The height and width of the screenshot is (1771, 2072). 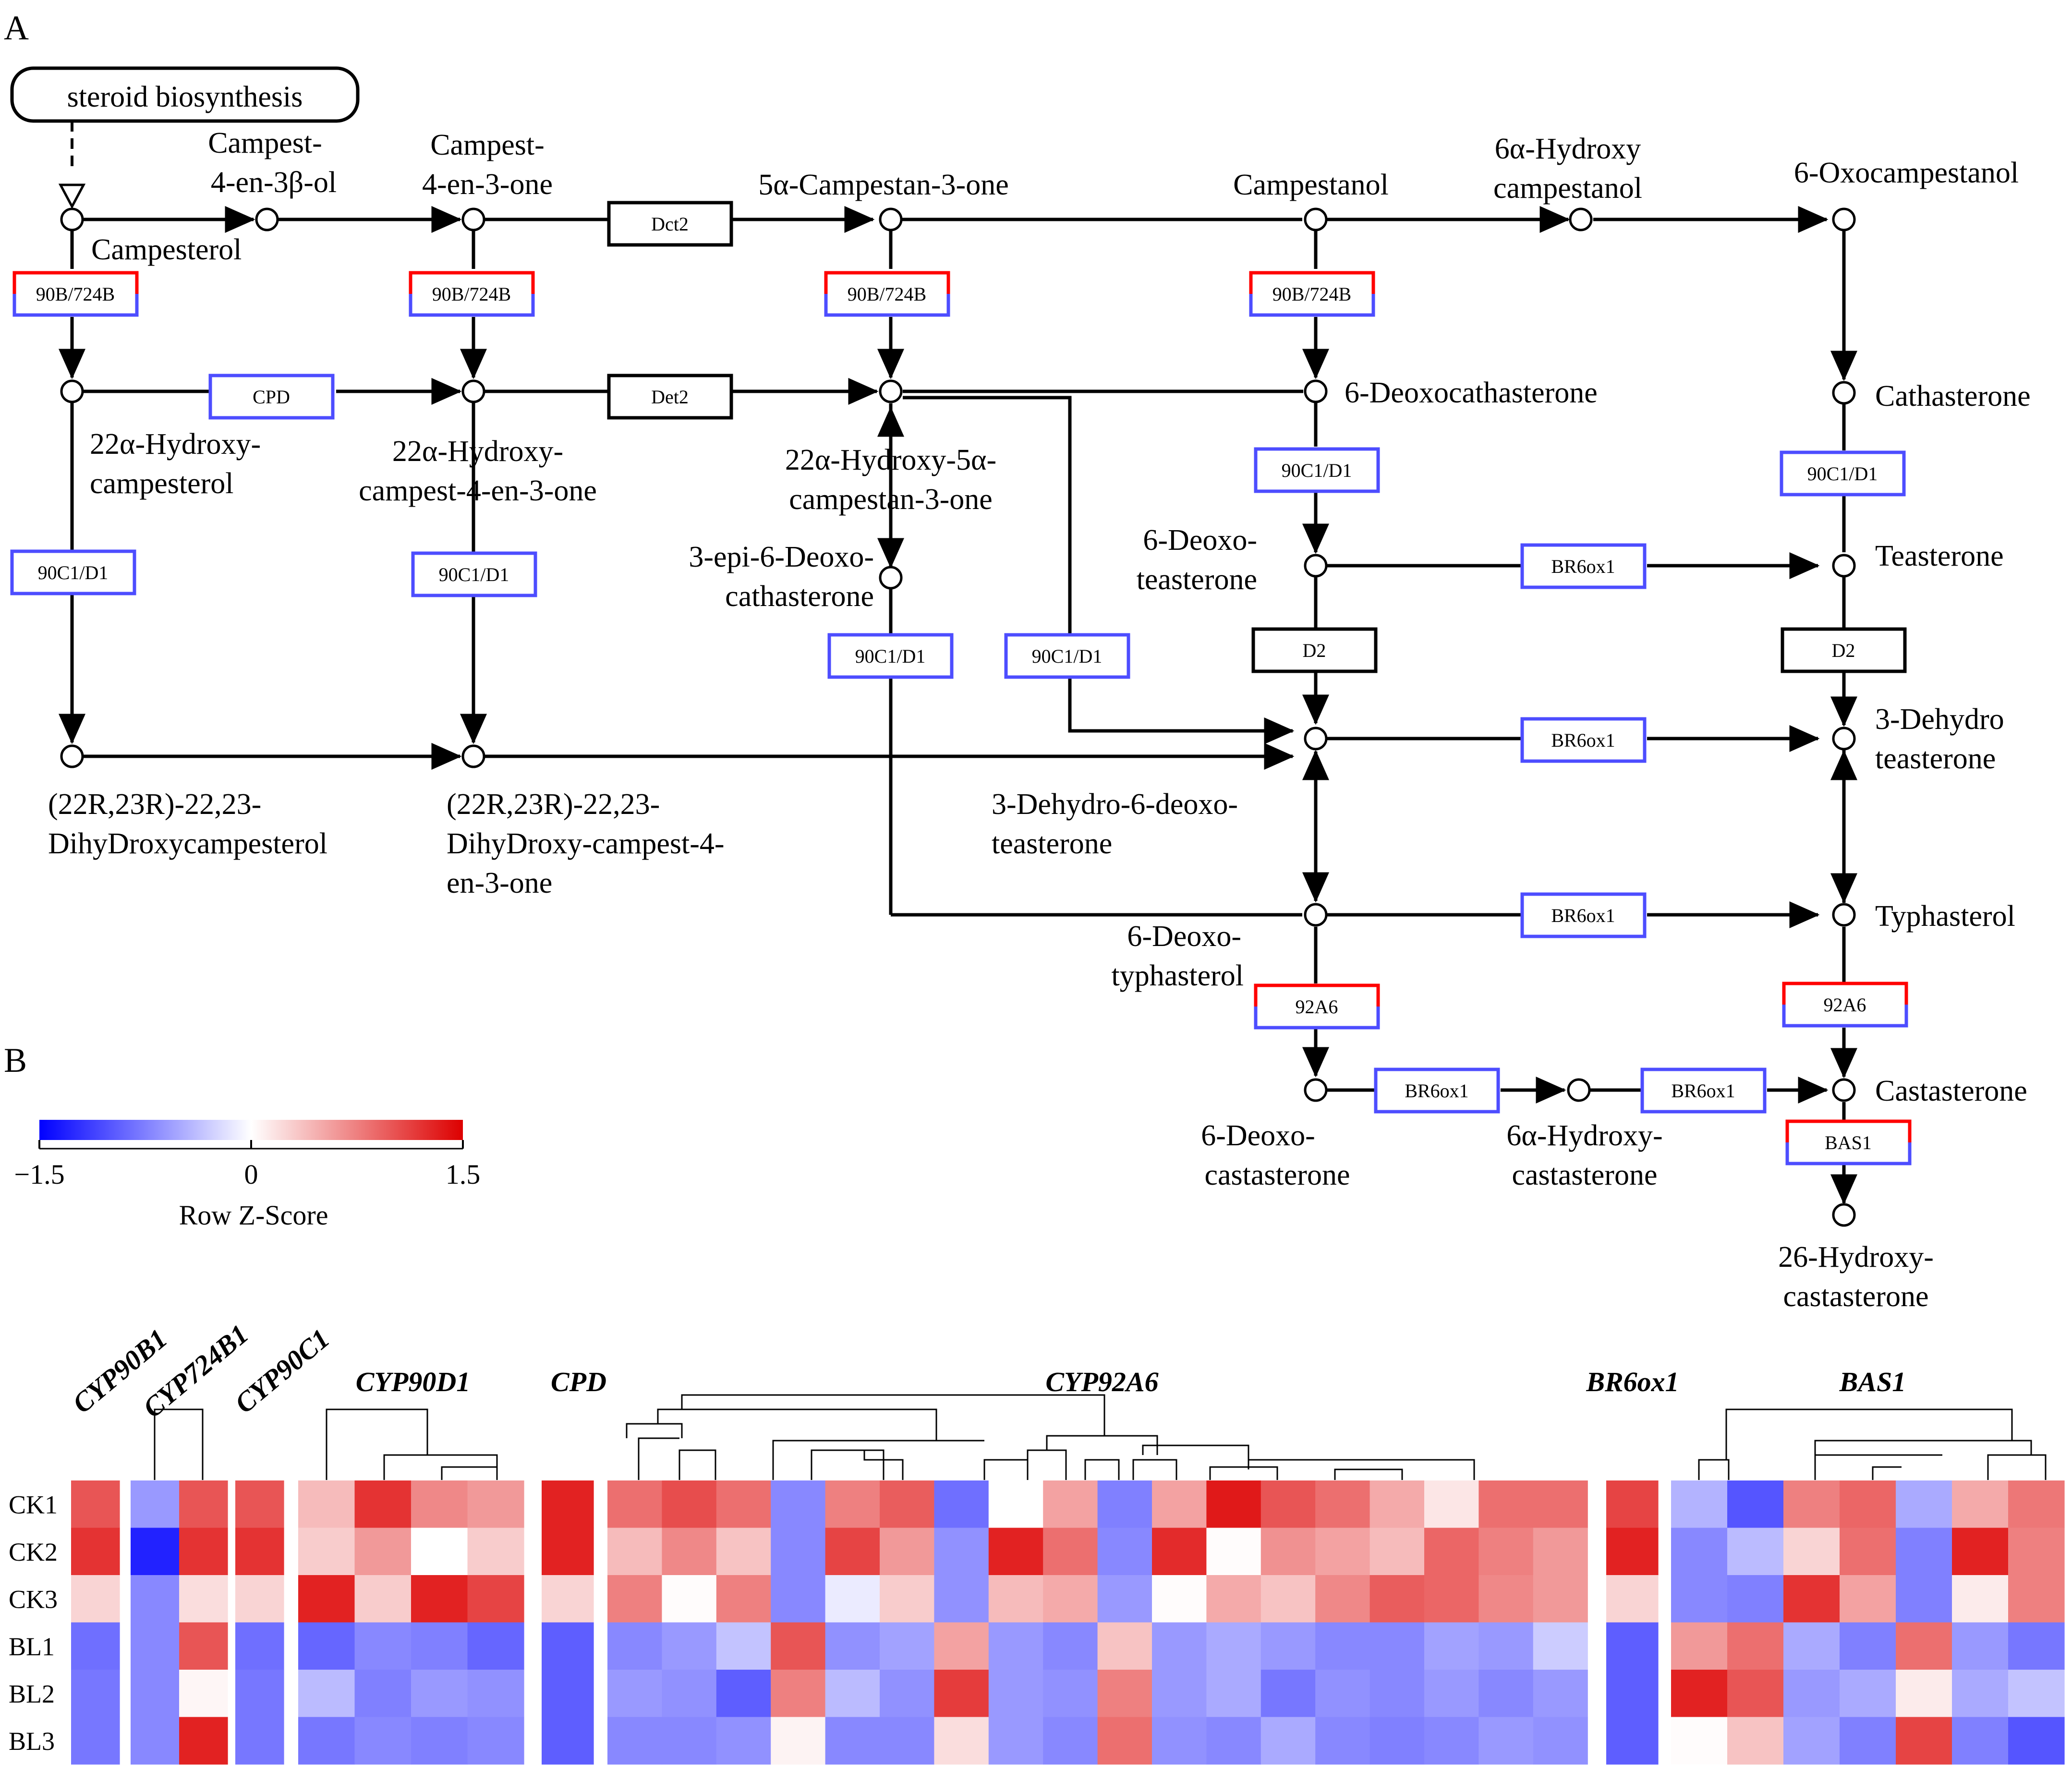 I want to click on node-deoxotyphasterol, so click(x=1316, y=915).